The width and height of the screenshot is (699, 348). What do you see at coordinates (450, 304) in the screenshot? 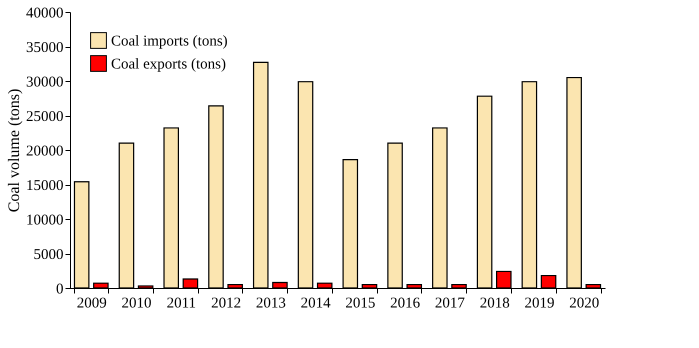
I see `x-tick-label: 2017` at bounding box center [450, 304].